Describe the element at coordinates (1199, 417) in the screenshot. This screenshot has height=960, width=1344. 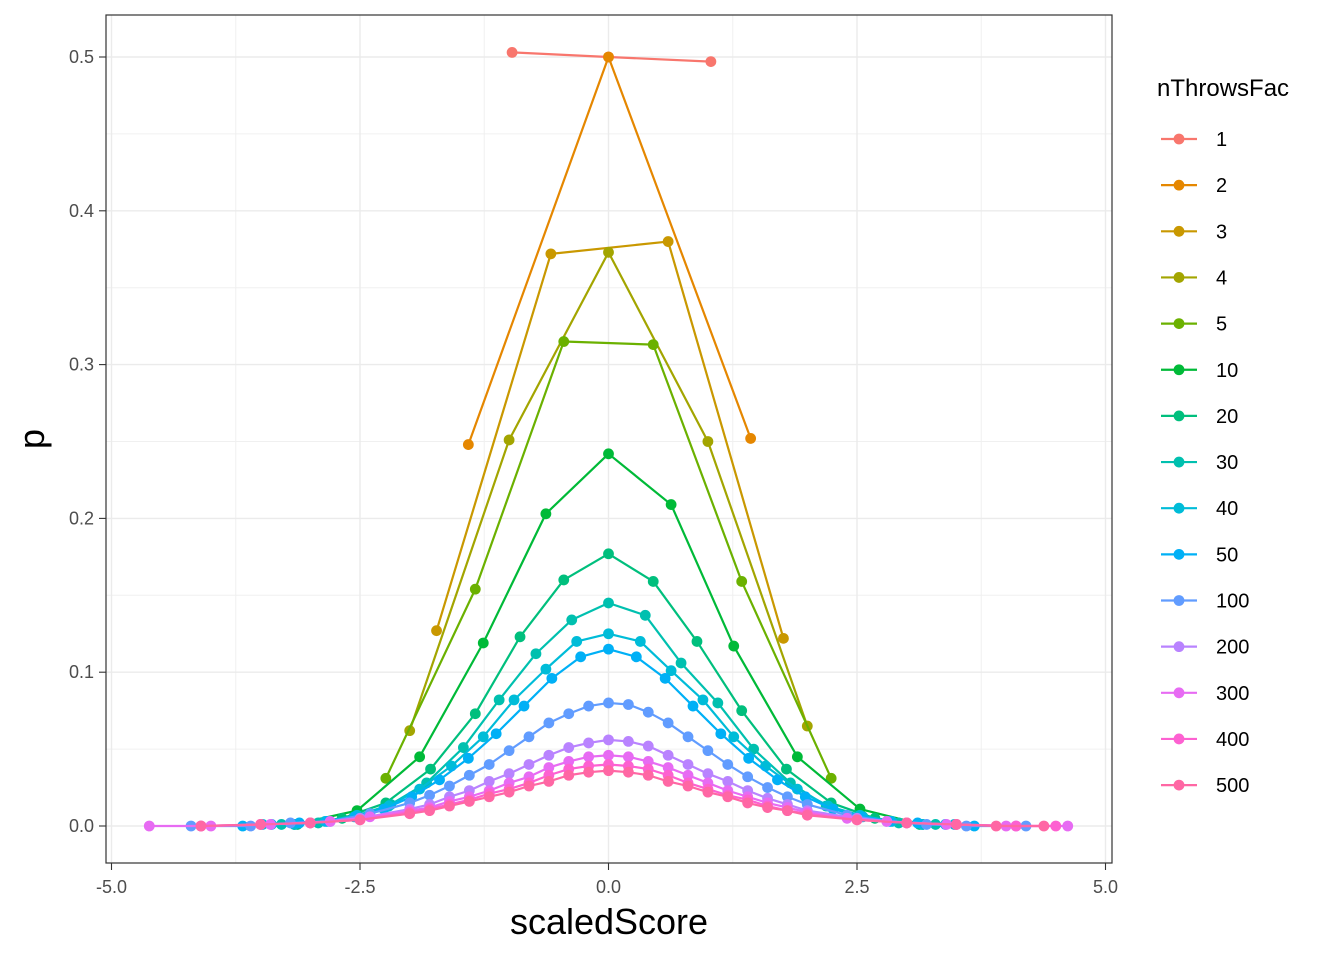
I see `legend-item-20: 20` at that location.